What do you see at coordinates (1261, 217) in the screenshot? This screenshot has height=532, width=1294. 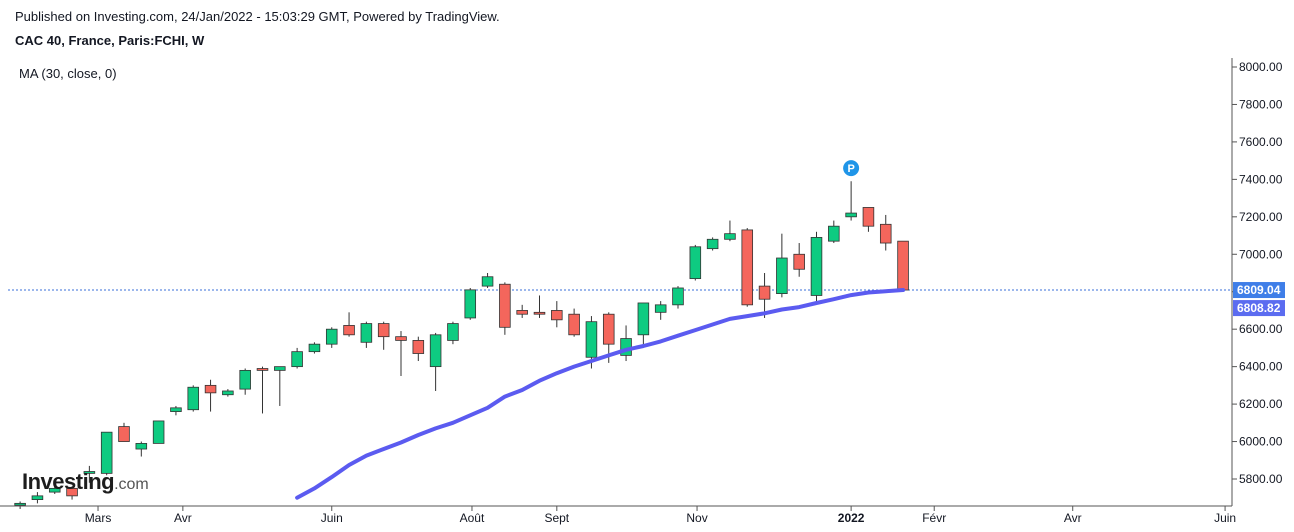 I see `y-tick-label: 7200.00` at bounding box center [1261, 217].